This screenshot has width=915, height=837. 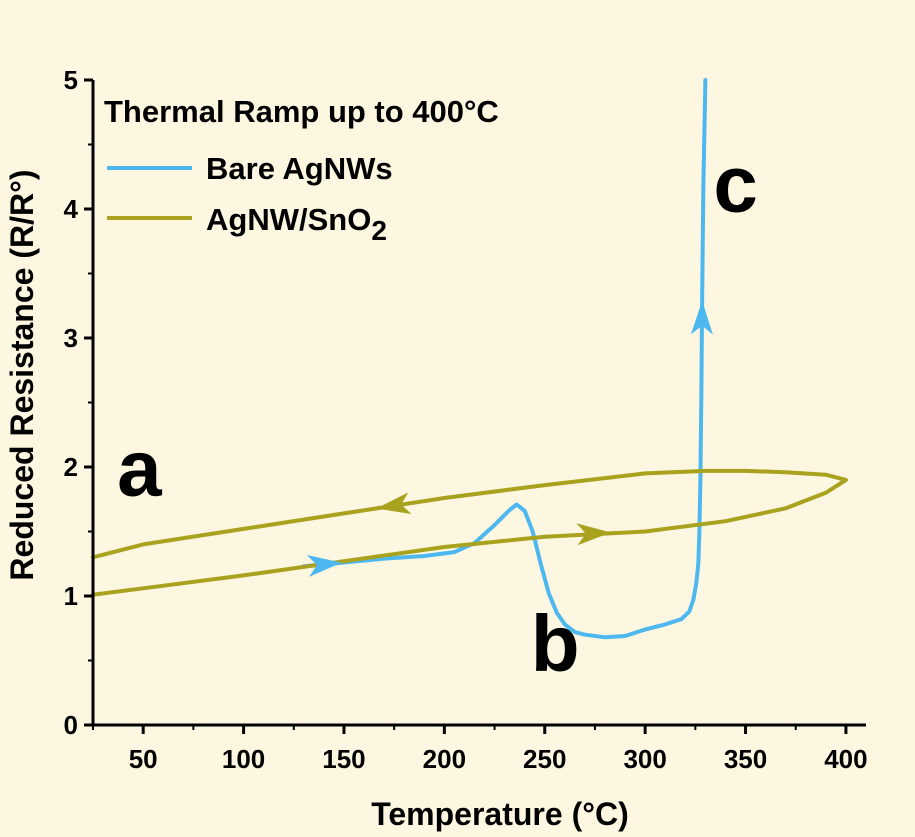 What do you see at coordinates (71, 467) in the screenshot?
I see `y-tick-label-2: 2` at bounding box center [71, 467].